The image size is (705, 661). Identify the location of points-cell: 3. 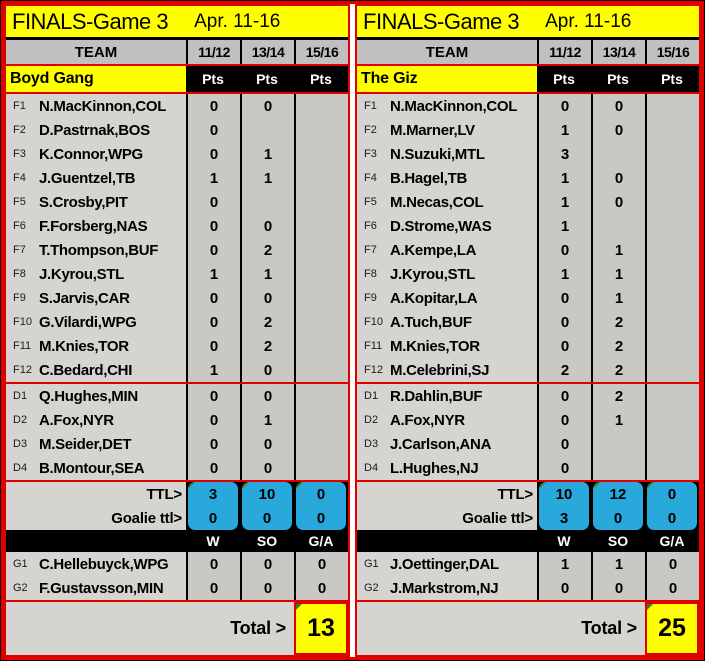
(564, 154).